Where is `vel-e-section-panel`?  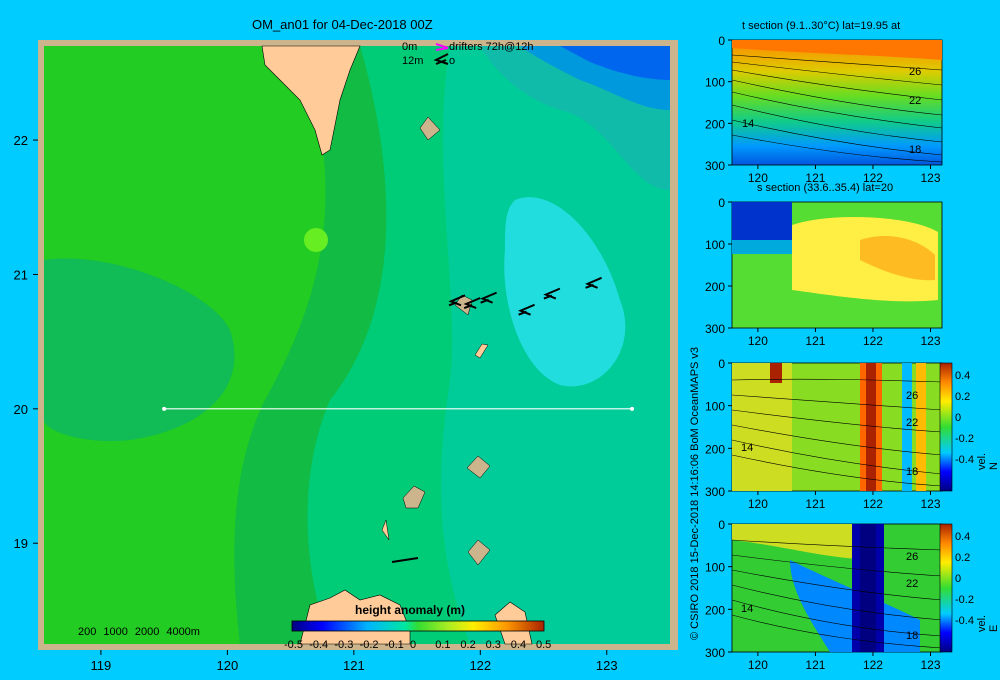 vel-e-section-panel is located at coordinates (842, 588).